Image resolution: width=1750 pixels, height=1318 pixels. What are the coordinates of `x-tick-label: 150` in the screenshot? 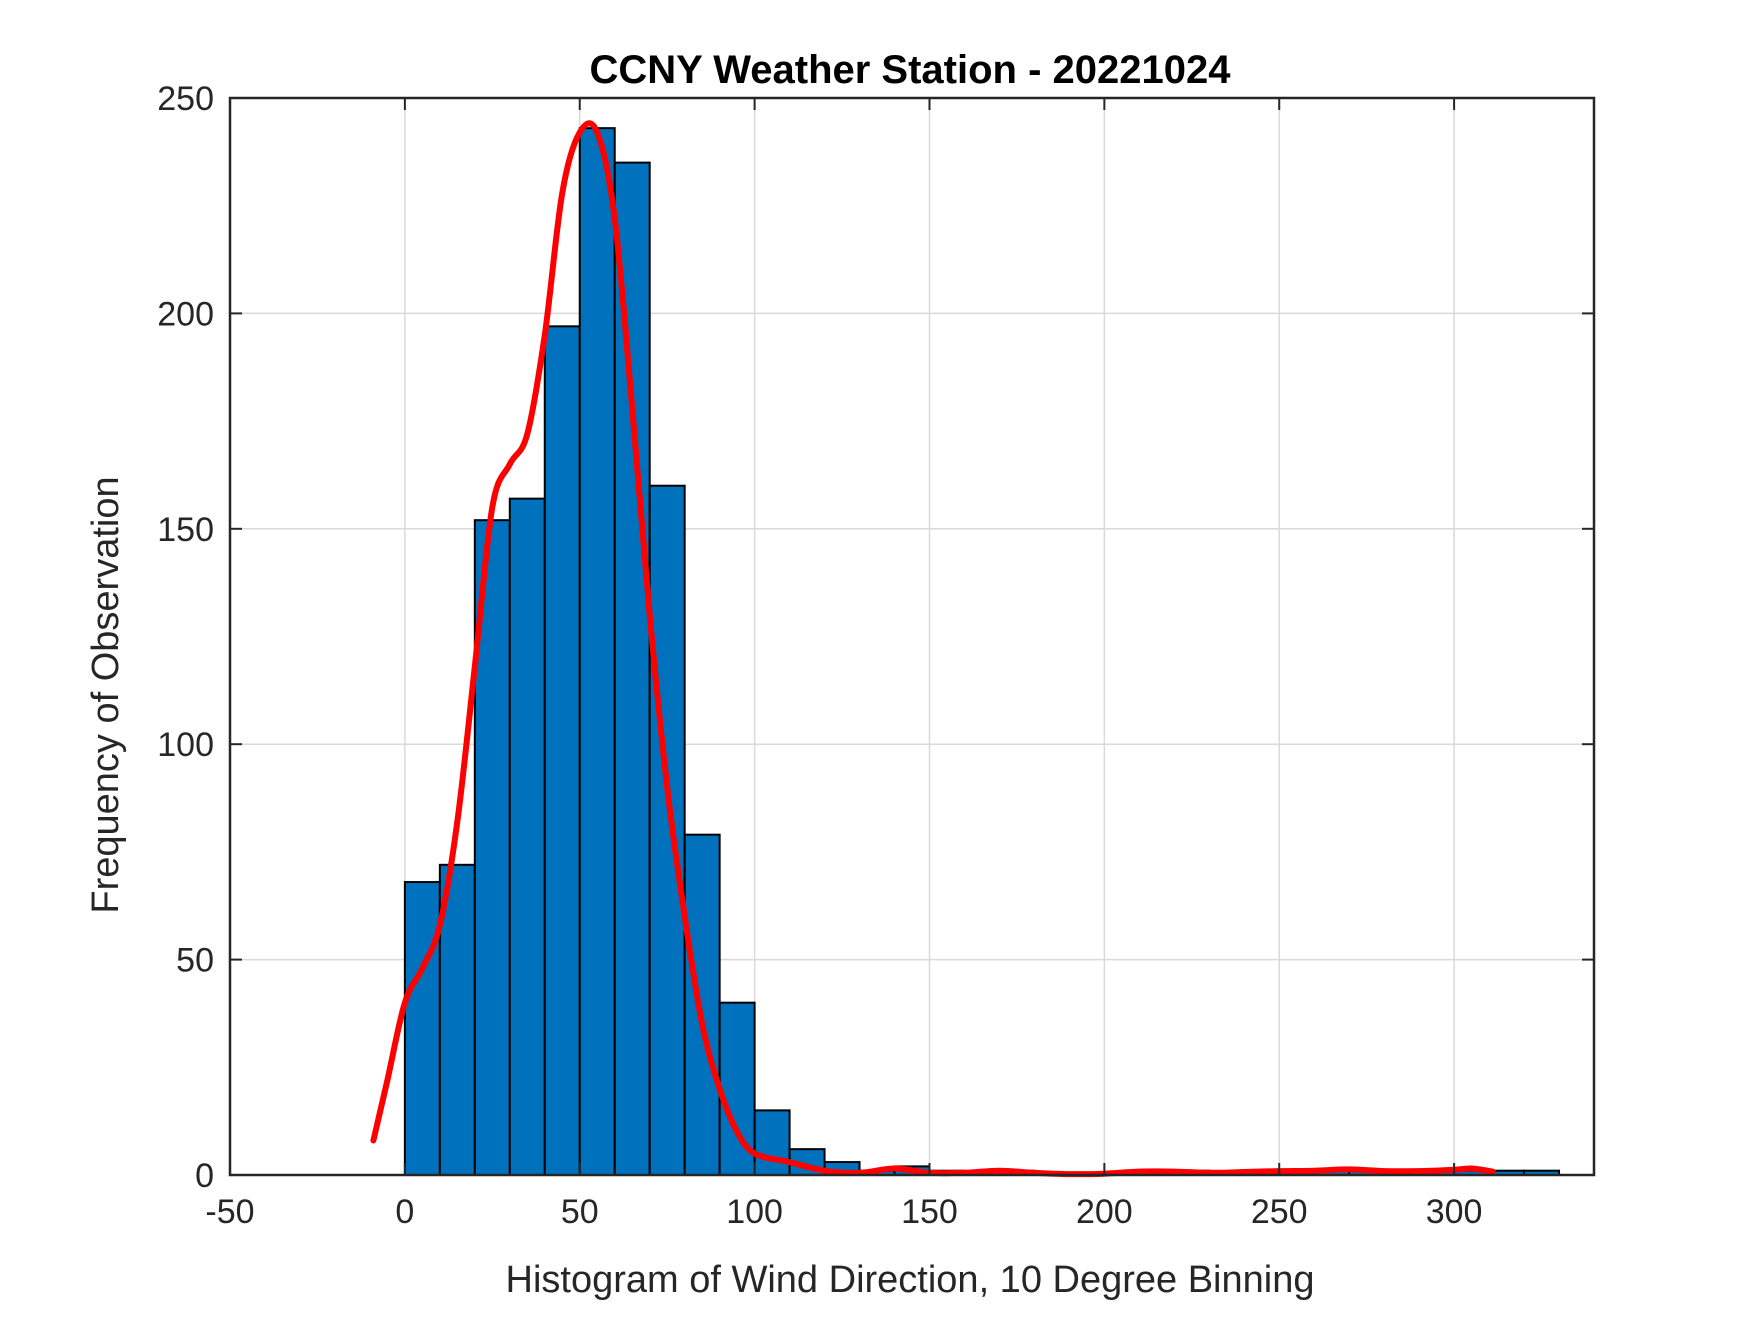 It's located at (929, 1212).